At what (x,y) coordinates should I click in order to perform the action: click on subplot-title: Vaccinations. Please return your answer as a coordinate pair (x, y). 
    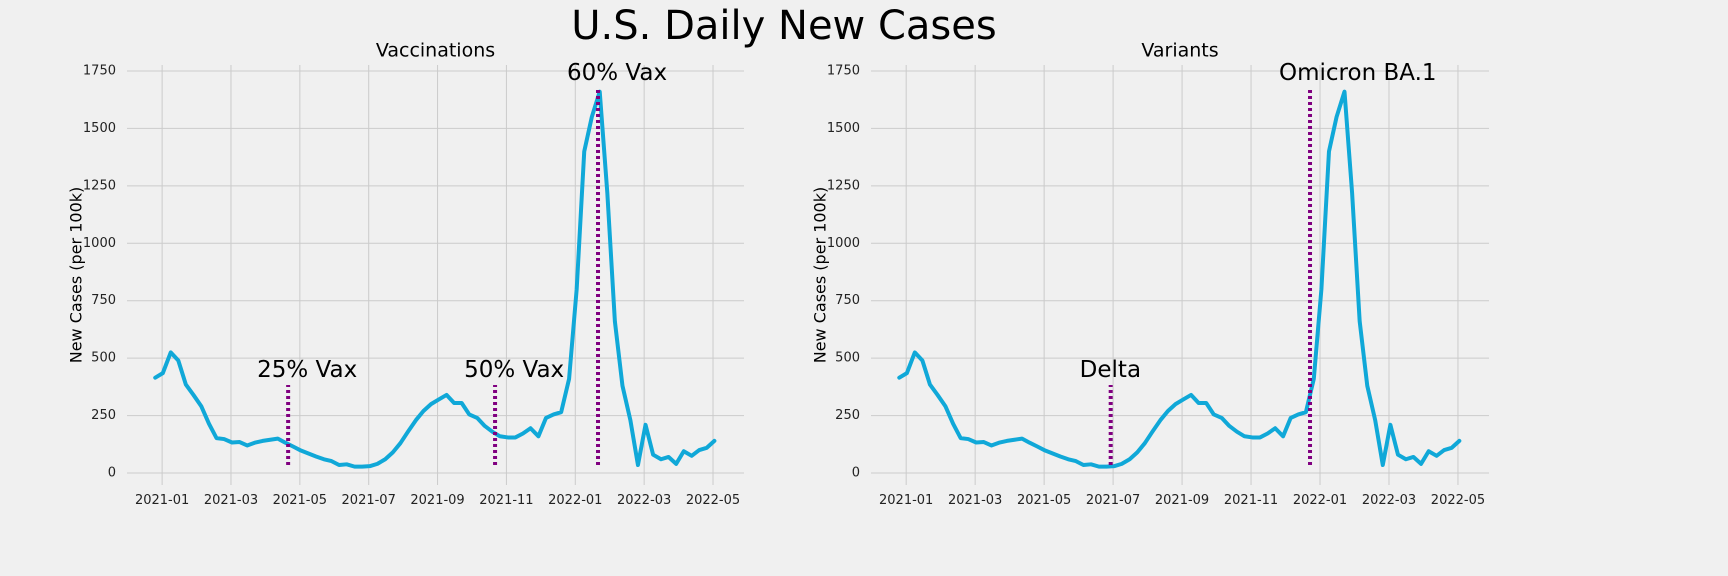
    Looking at the image, I should click on (435, 51).